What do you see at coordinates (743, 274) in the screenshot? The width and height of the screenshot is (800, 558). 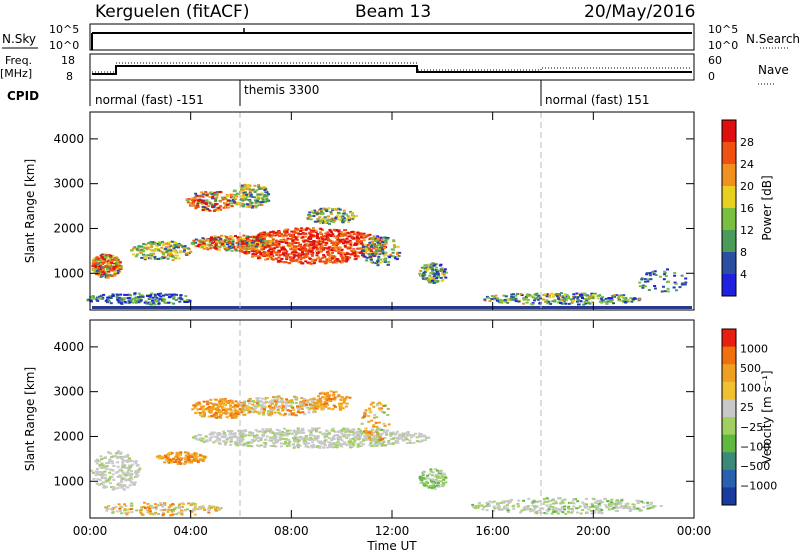 I see `colorbar-tick-label: 4` at bounding box center [743, 274].